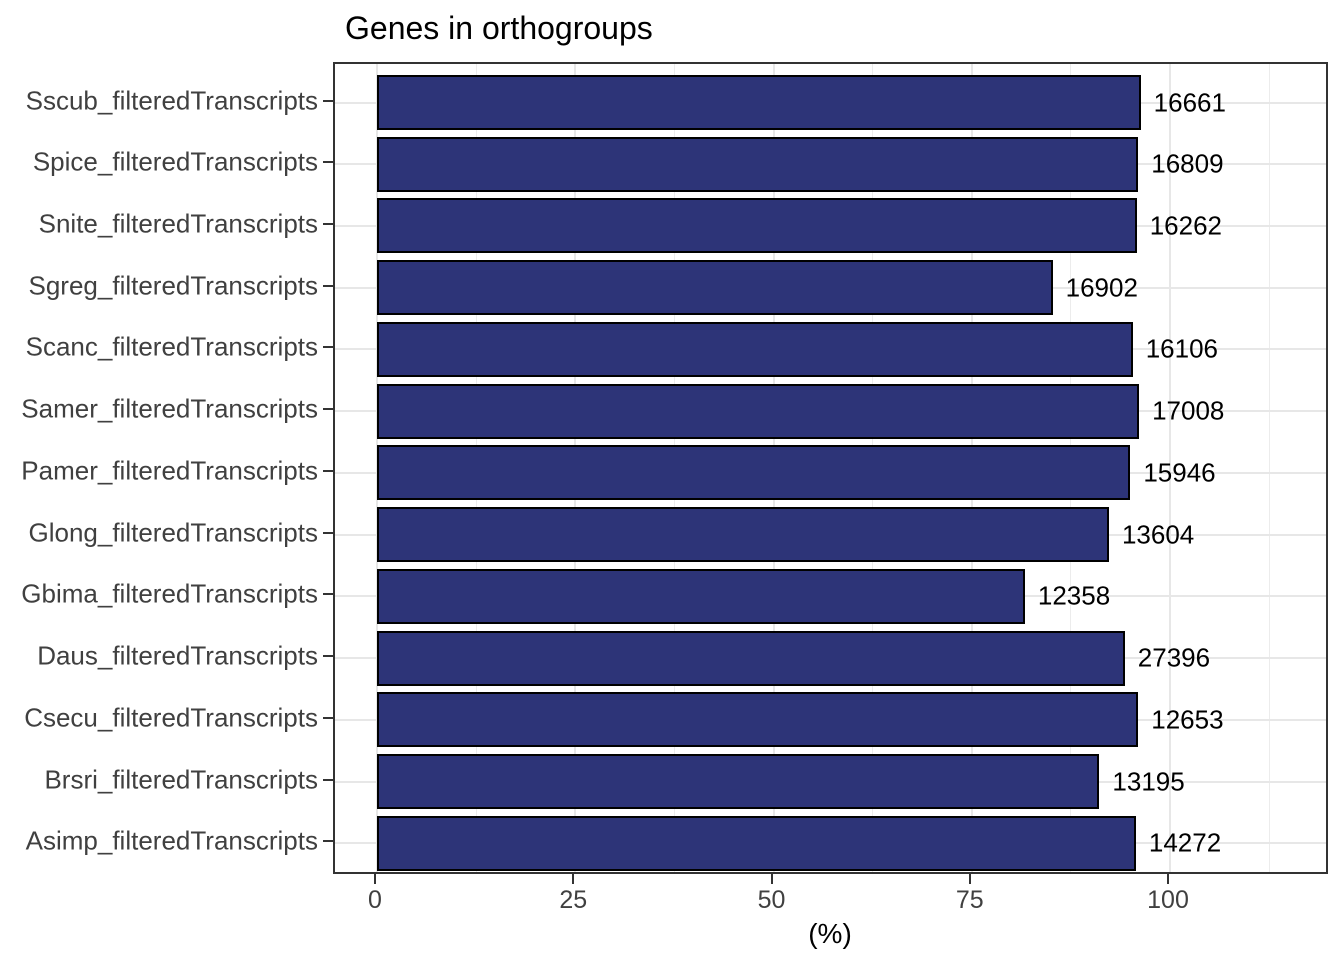 Image resolution: width=1344 pixels, height=960 pixels. I want to click on y-axis-label: Scanc_filteredTranscripts, so click(171, 346).